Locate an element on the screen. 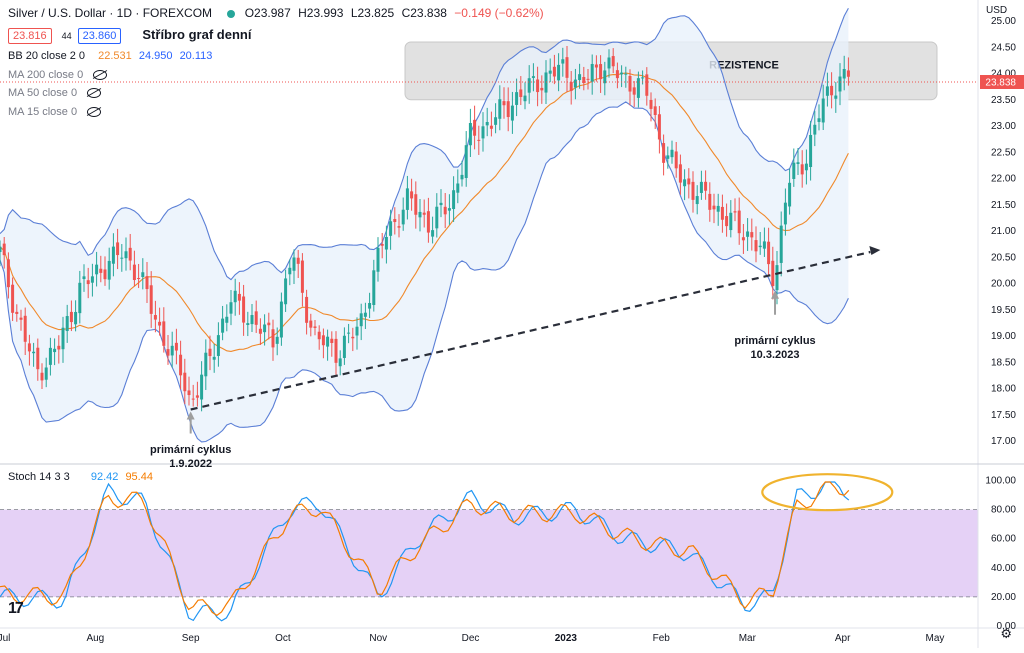 The width and height of the screenshot is (1024, 653). ma50-legend: MA 50 close 0 is located at coordinates (56, 93).